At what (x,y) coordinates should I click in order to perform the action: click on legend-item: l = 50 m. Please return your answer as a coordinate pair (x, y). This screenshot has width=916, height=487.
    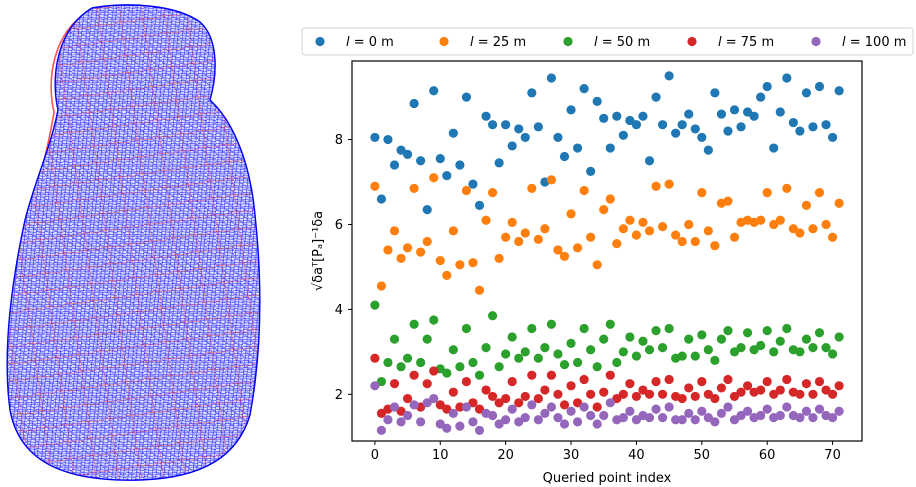
    Looking at the image, I should click on (606, 42).